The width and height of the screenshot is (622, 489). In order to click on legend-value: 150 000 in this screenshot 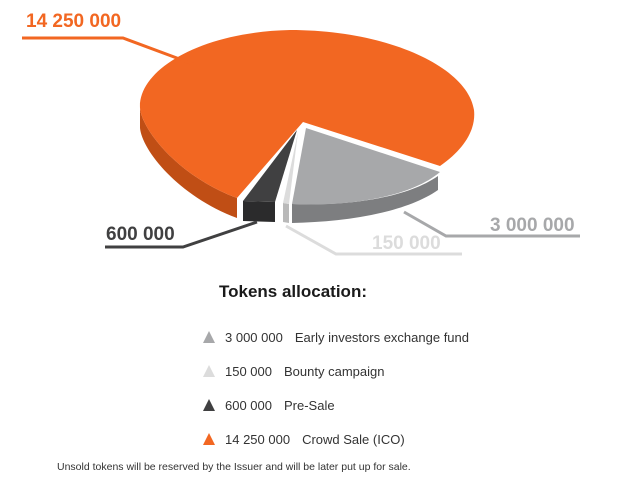, I will do `click(248, 371)`.